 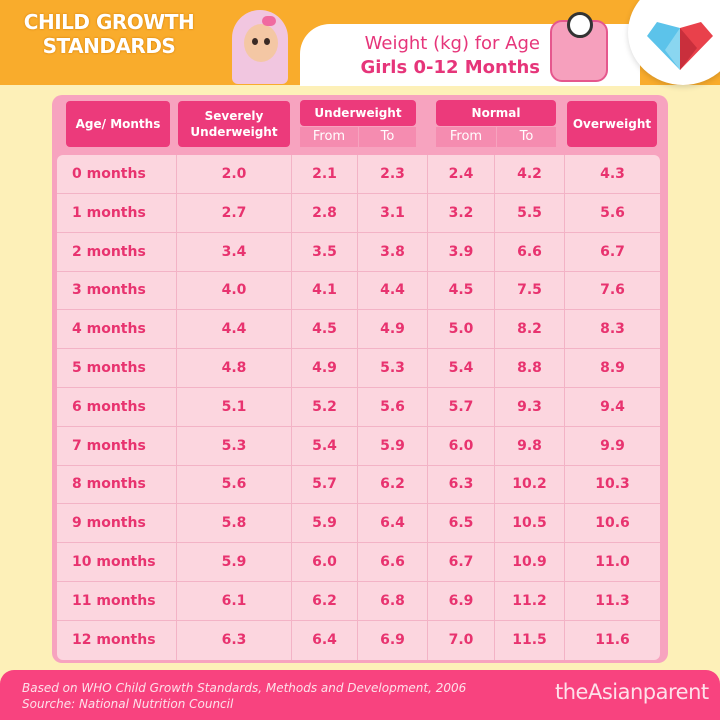 What do you see at coordinates (530, 562) in the screenshot?
I see `cell-normal-to: 10.9` at bounding box center [530, 562].